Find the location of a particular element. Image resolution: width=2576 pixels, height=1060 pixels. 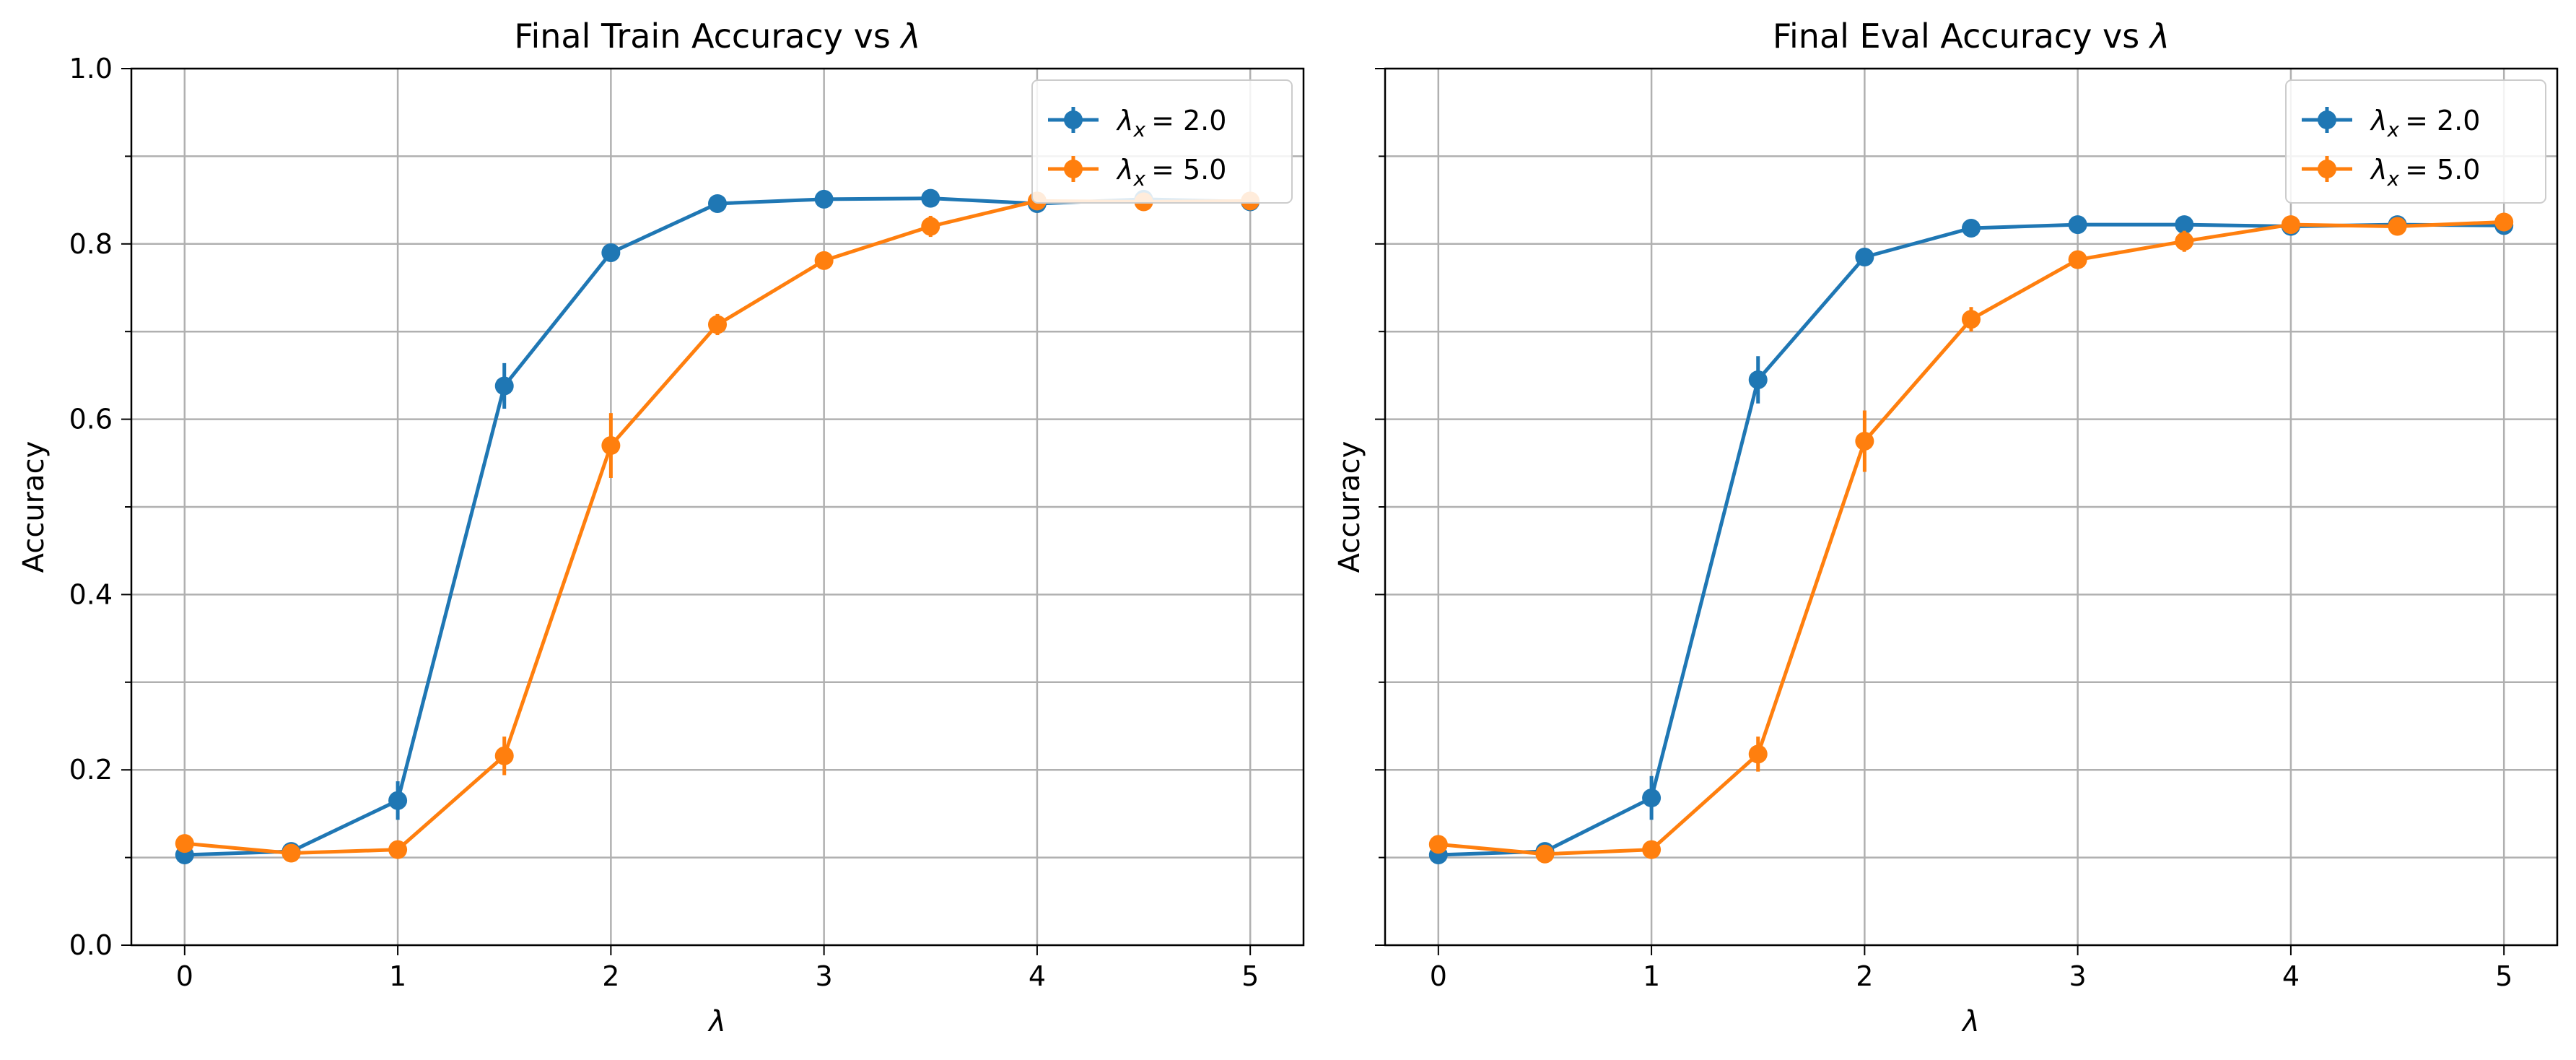

chart-title-text: Final Train Accuracy vs is located at coordinates (707, 36).